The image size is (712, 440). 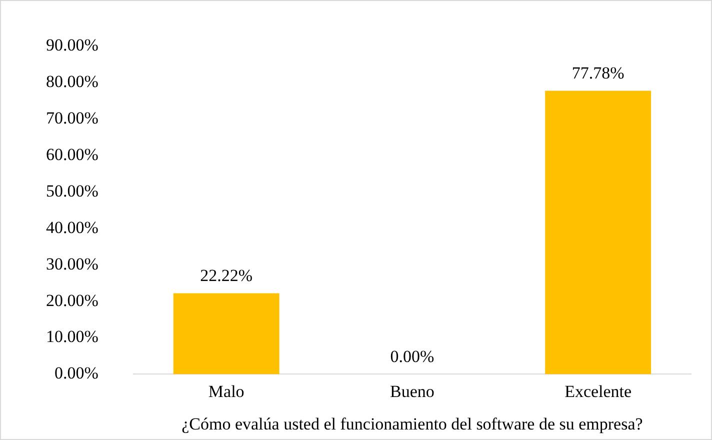 I want to click on y-tick-label: 40.00%, so click(x=72, y=227).